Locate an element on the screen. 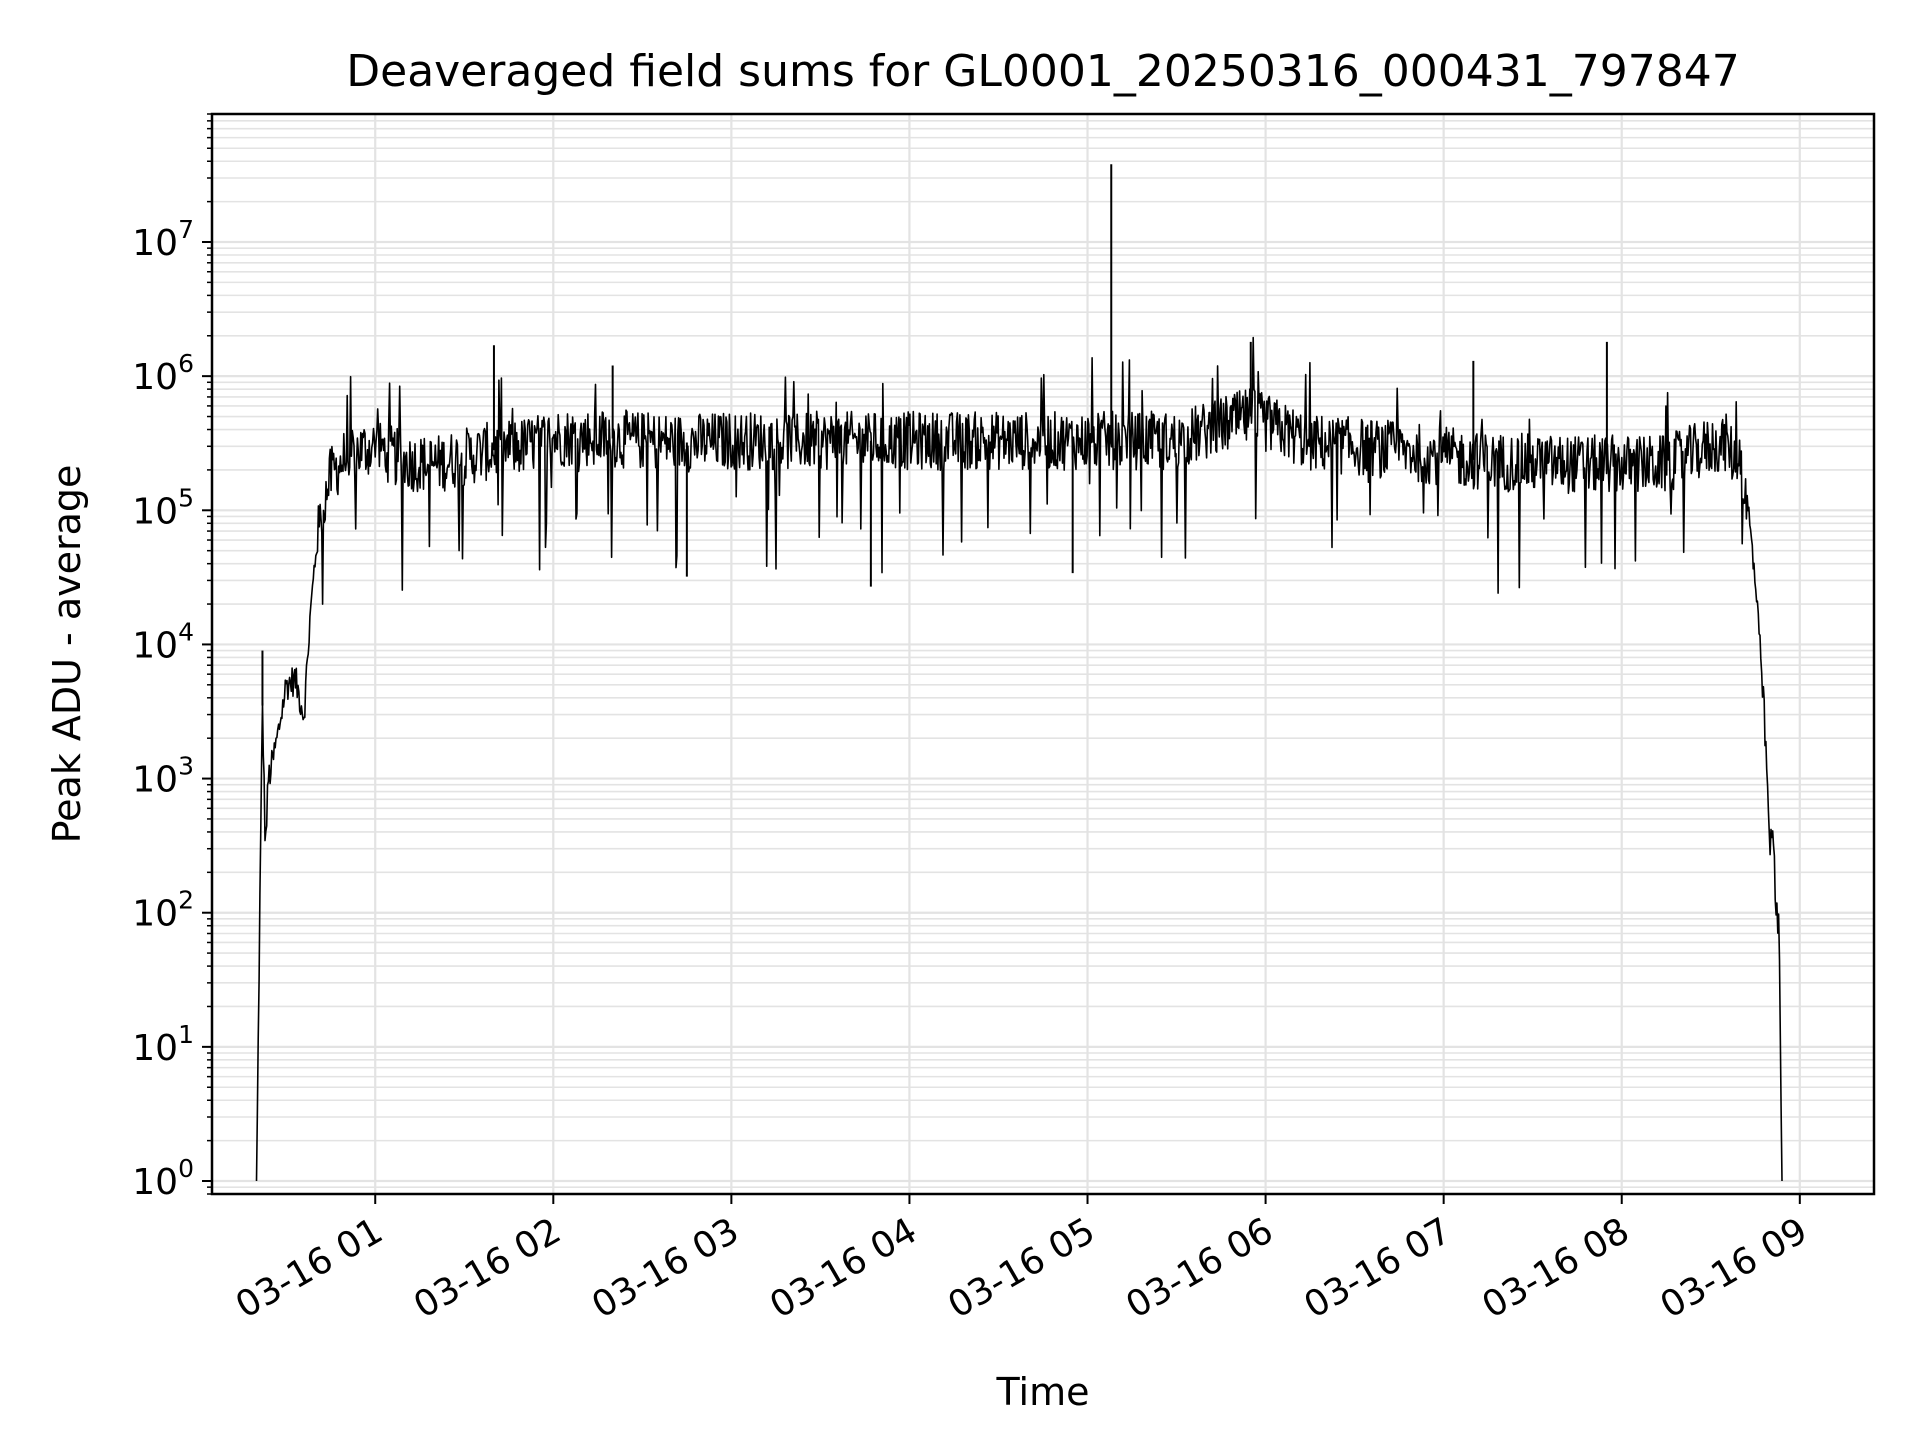  y-tick-label: 10² is located at coordinates (163, 910).